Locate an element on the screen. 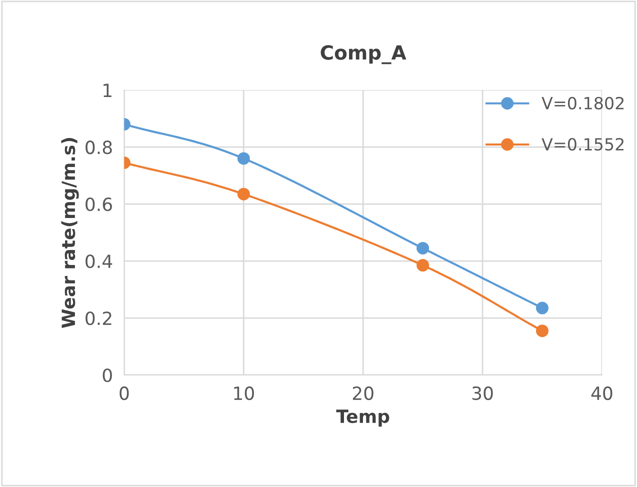 The width and height of the screenshot is (637, 487). x-tick-label: 40 is located at coordinates (601, 393).